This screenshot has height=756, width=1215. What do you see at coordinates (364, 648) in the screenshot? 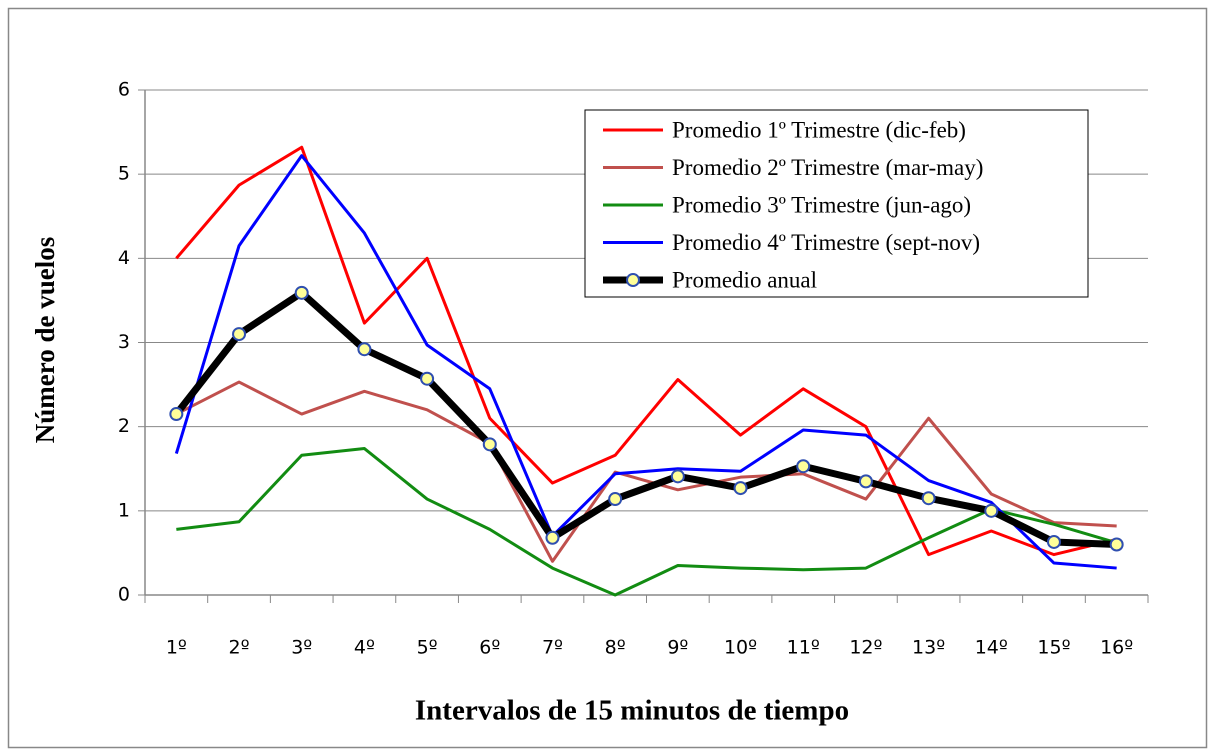
I see `x-tick-label: 4º` at bounding box center [364, 648].